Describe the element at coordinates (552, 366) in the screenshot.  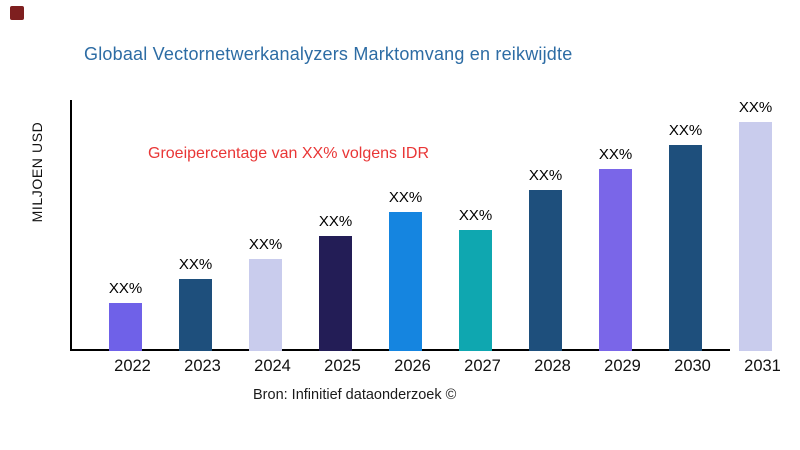
I see `x-tick-label-2028: 2028` at that location.